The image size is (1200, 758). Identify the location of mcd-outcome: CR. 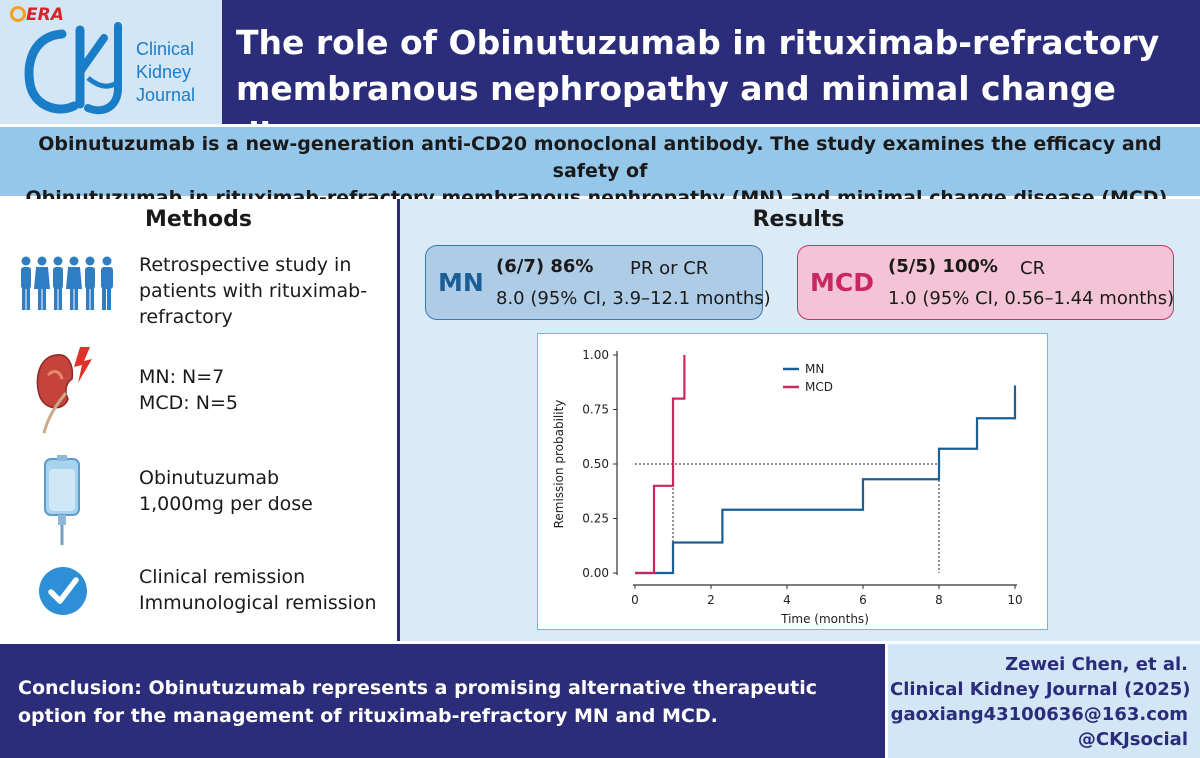
(1033, 268).